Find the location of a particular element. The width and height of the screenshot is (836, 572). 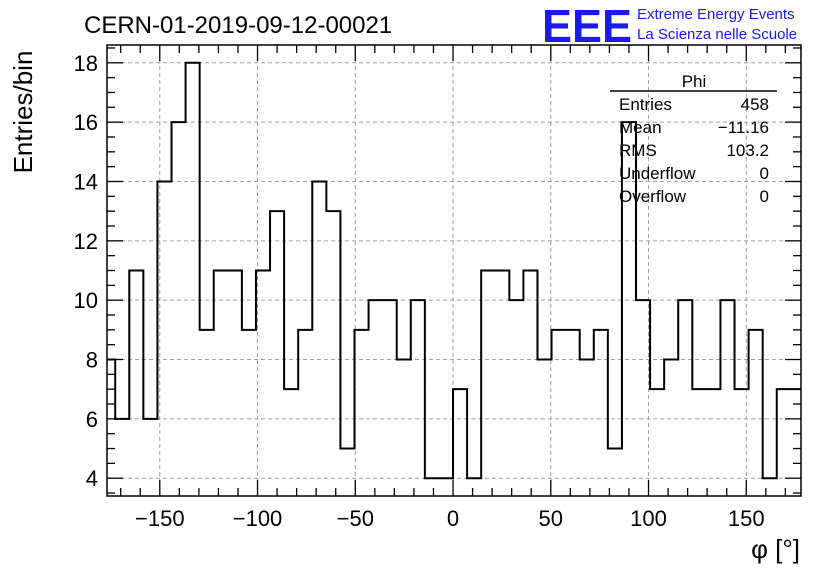

y-tick-label-4: 12 is located at coordinates (86, 241).